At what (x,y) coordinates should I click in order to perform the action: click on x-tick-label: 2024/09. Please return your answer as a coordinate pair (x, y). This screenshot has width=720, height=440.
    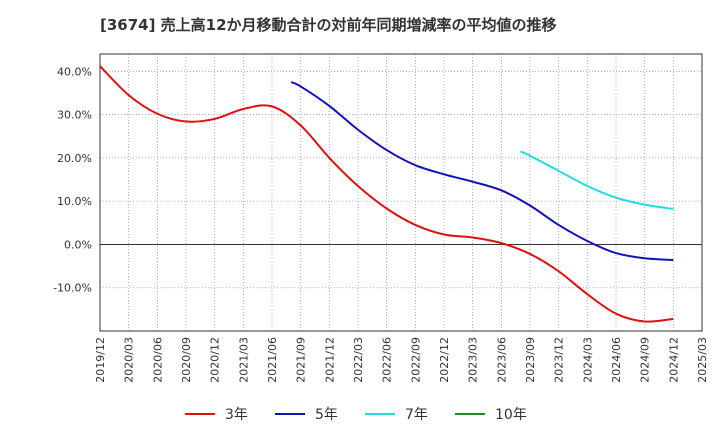
    Looking at the image, I should click on (645, 360).